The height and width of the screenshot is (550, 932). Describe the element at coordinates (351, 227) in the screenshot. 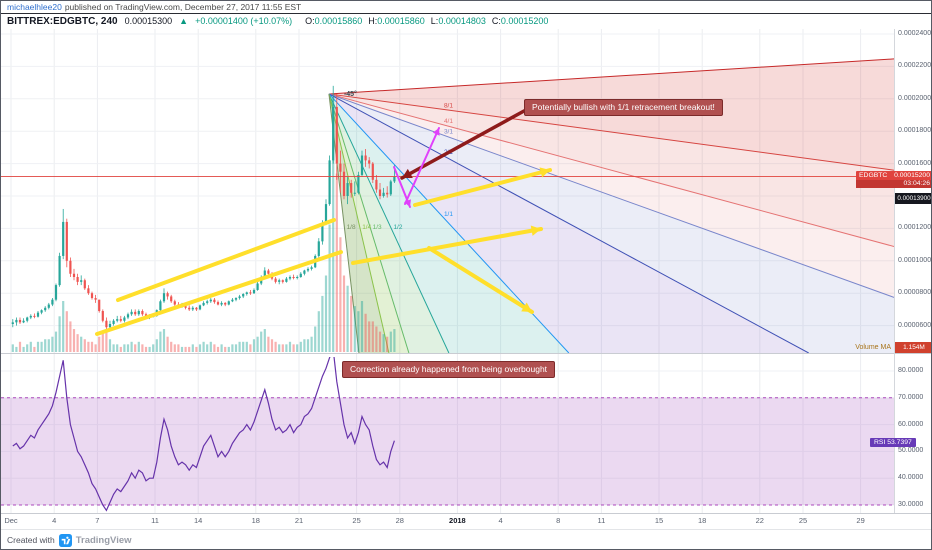

I see `svg-text: 1/8` at that location.